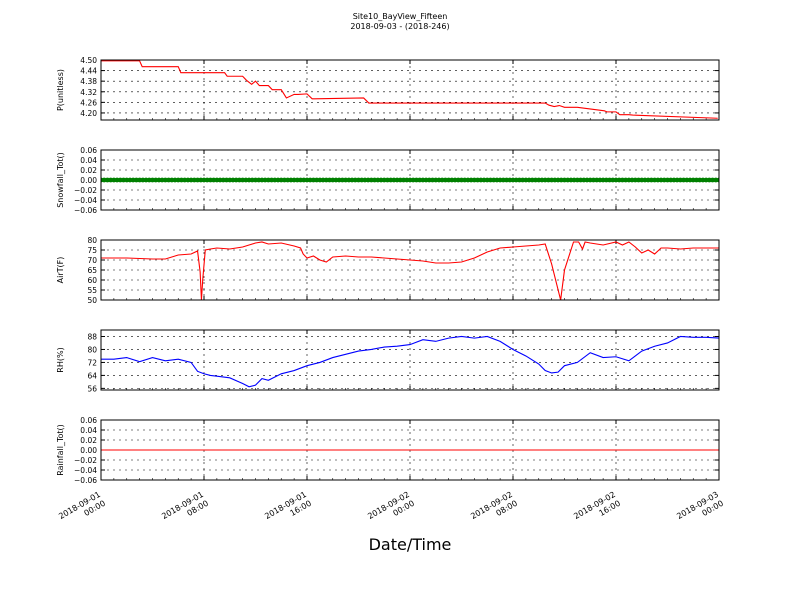 Image resolution: width=800 pixels, height=600 pixels. What do you see at coordinates (60, 90) in the screenshot?
I see `y-axis-label: P(unitless)` at bounding box center [60, 90].